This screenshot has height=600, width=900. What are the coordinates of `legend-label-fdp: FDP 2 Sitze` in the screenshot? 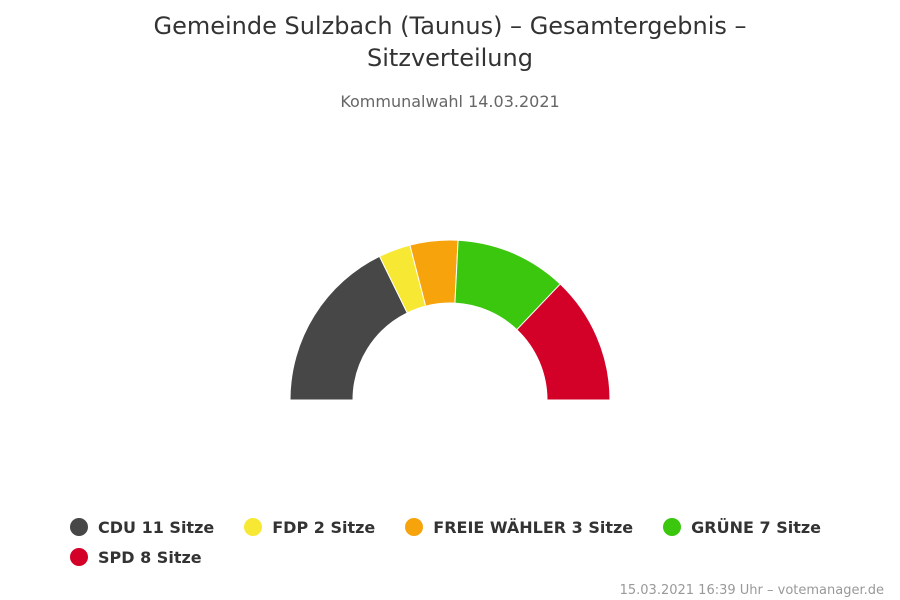 It's located at (324, 527).